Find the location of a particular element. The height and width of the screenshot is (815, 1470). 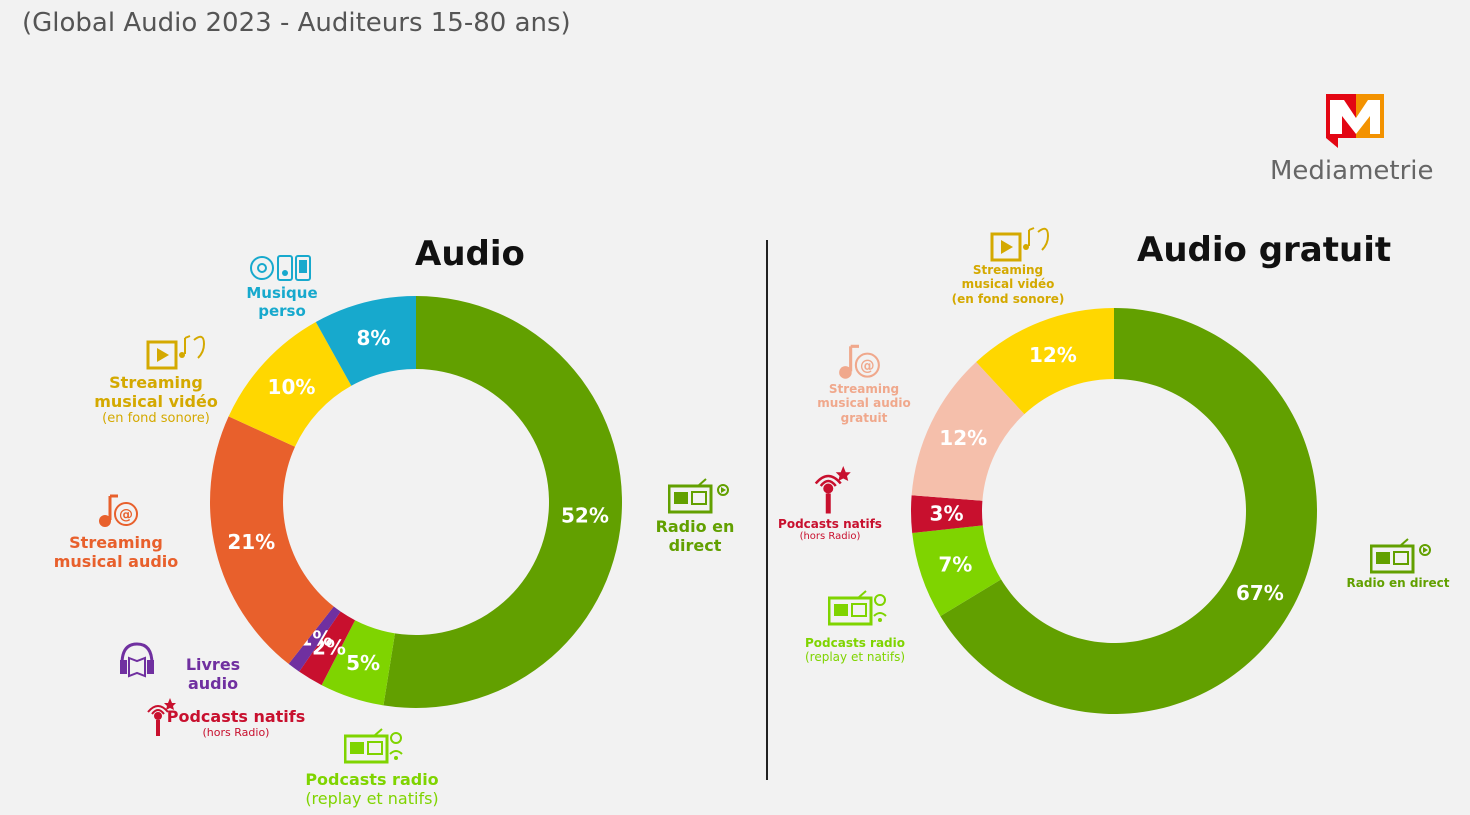

data-label-radio-en-direct-1: 52% is located at coordinates (585, 515).